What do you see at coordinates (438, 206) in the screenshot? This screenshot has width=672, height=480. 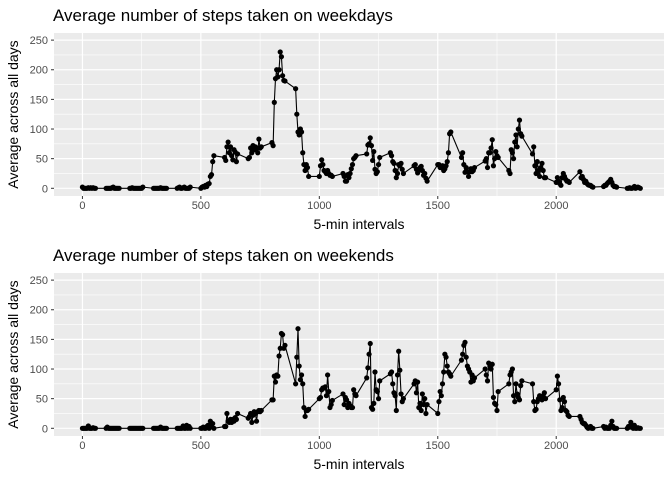 I see `x-tick-label: 1500` at bounding box center [438, 206].